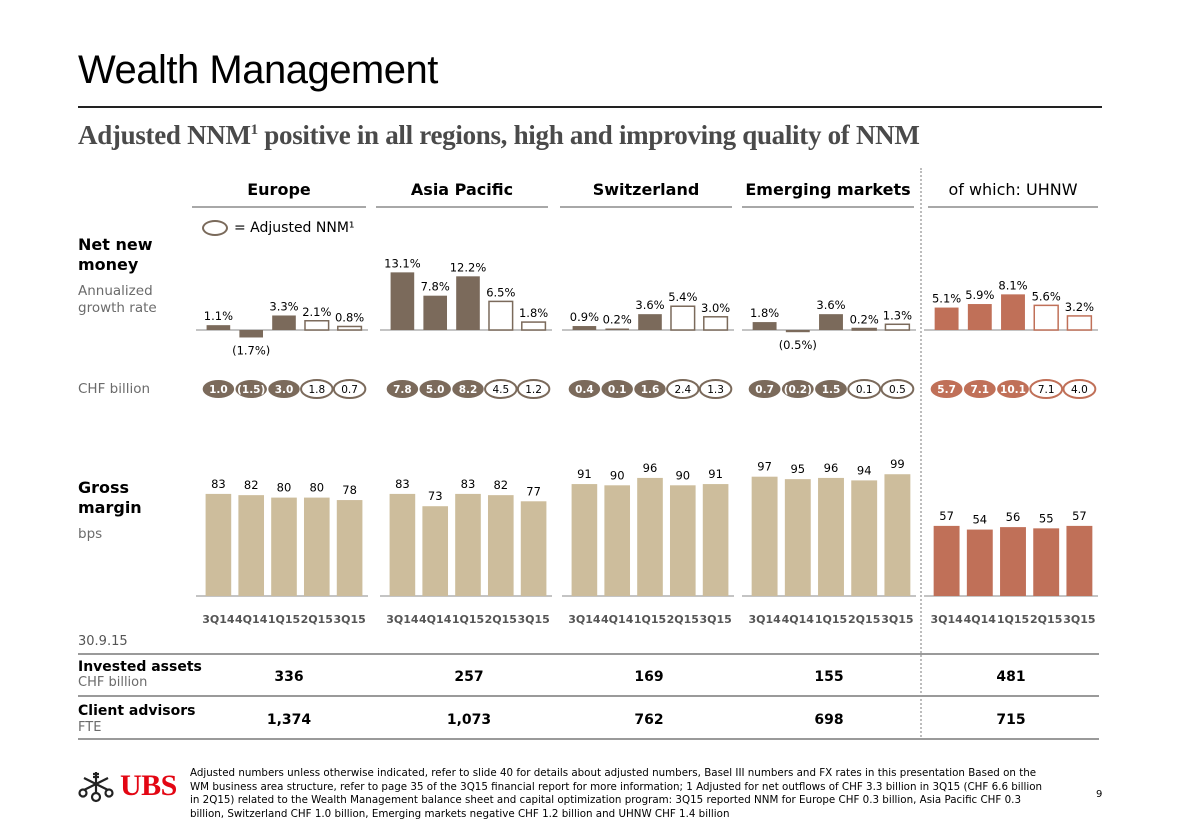 This screenshot has height=829, width=1181. Describe the element at coordinates (798, 345) in the screenshot. I see `nnm-value-label: (0.5%)` at that location.